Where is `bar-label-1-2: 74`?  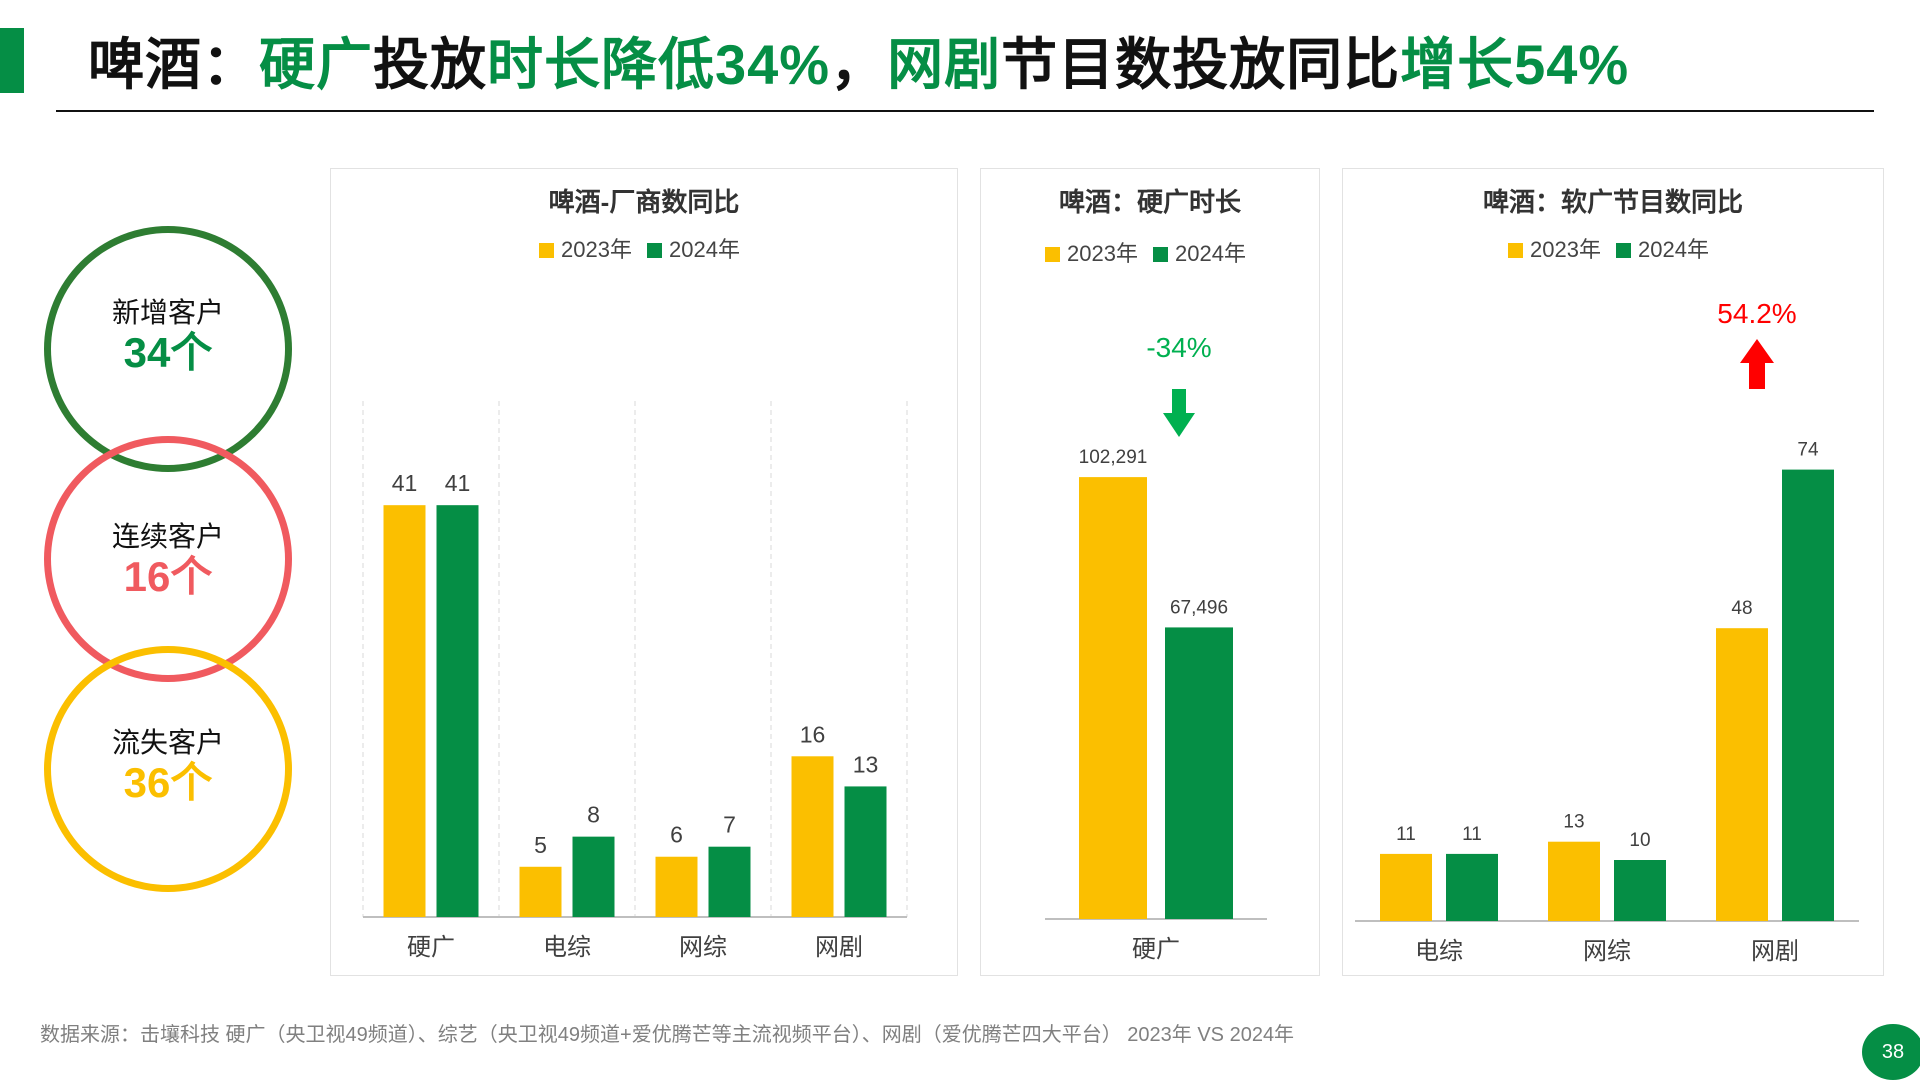
bar-label-1-2: 74 is located at coordinates (1808, 450).